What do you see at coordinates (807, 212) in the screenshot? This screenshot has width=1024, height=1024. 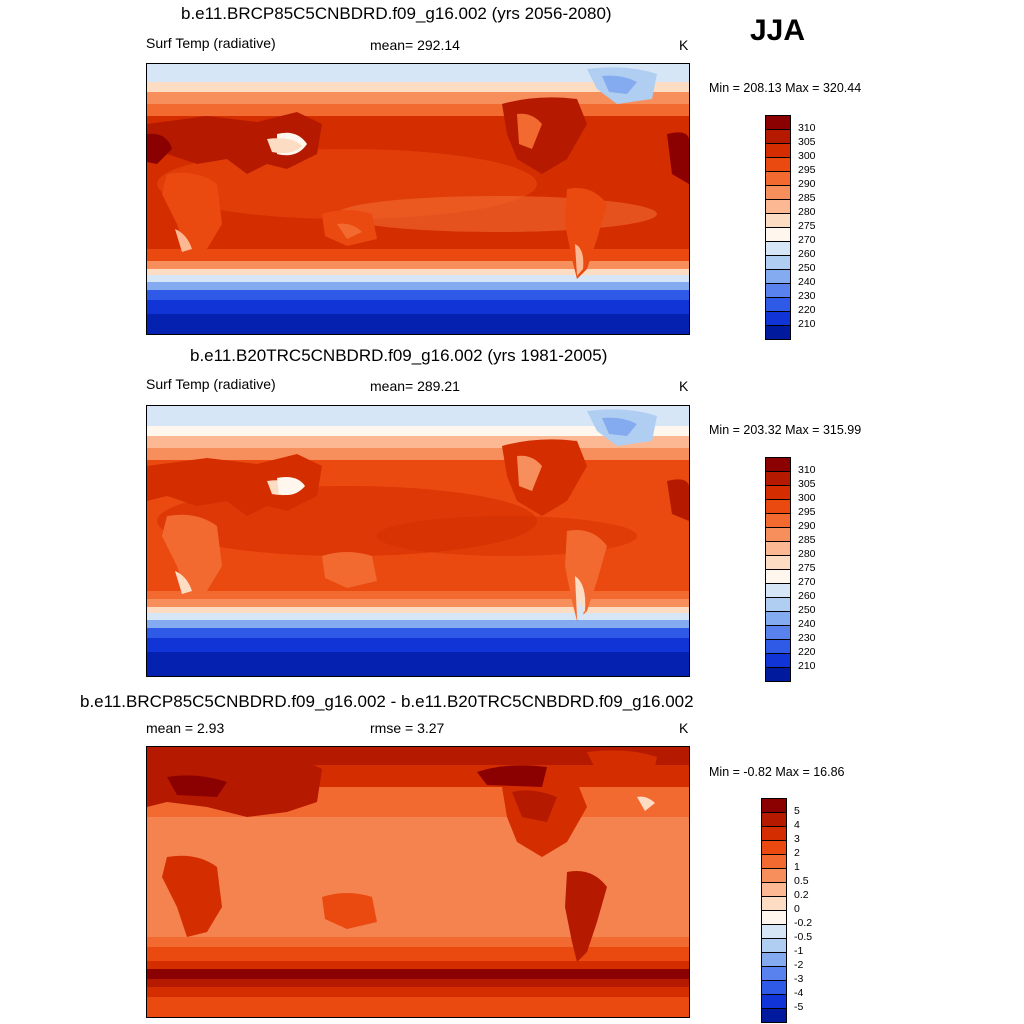 I see `colorbar-label: 280` at bounding box center [807, 212].